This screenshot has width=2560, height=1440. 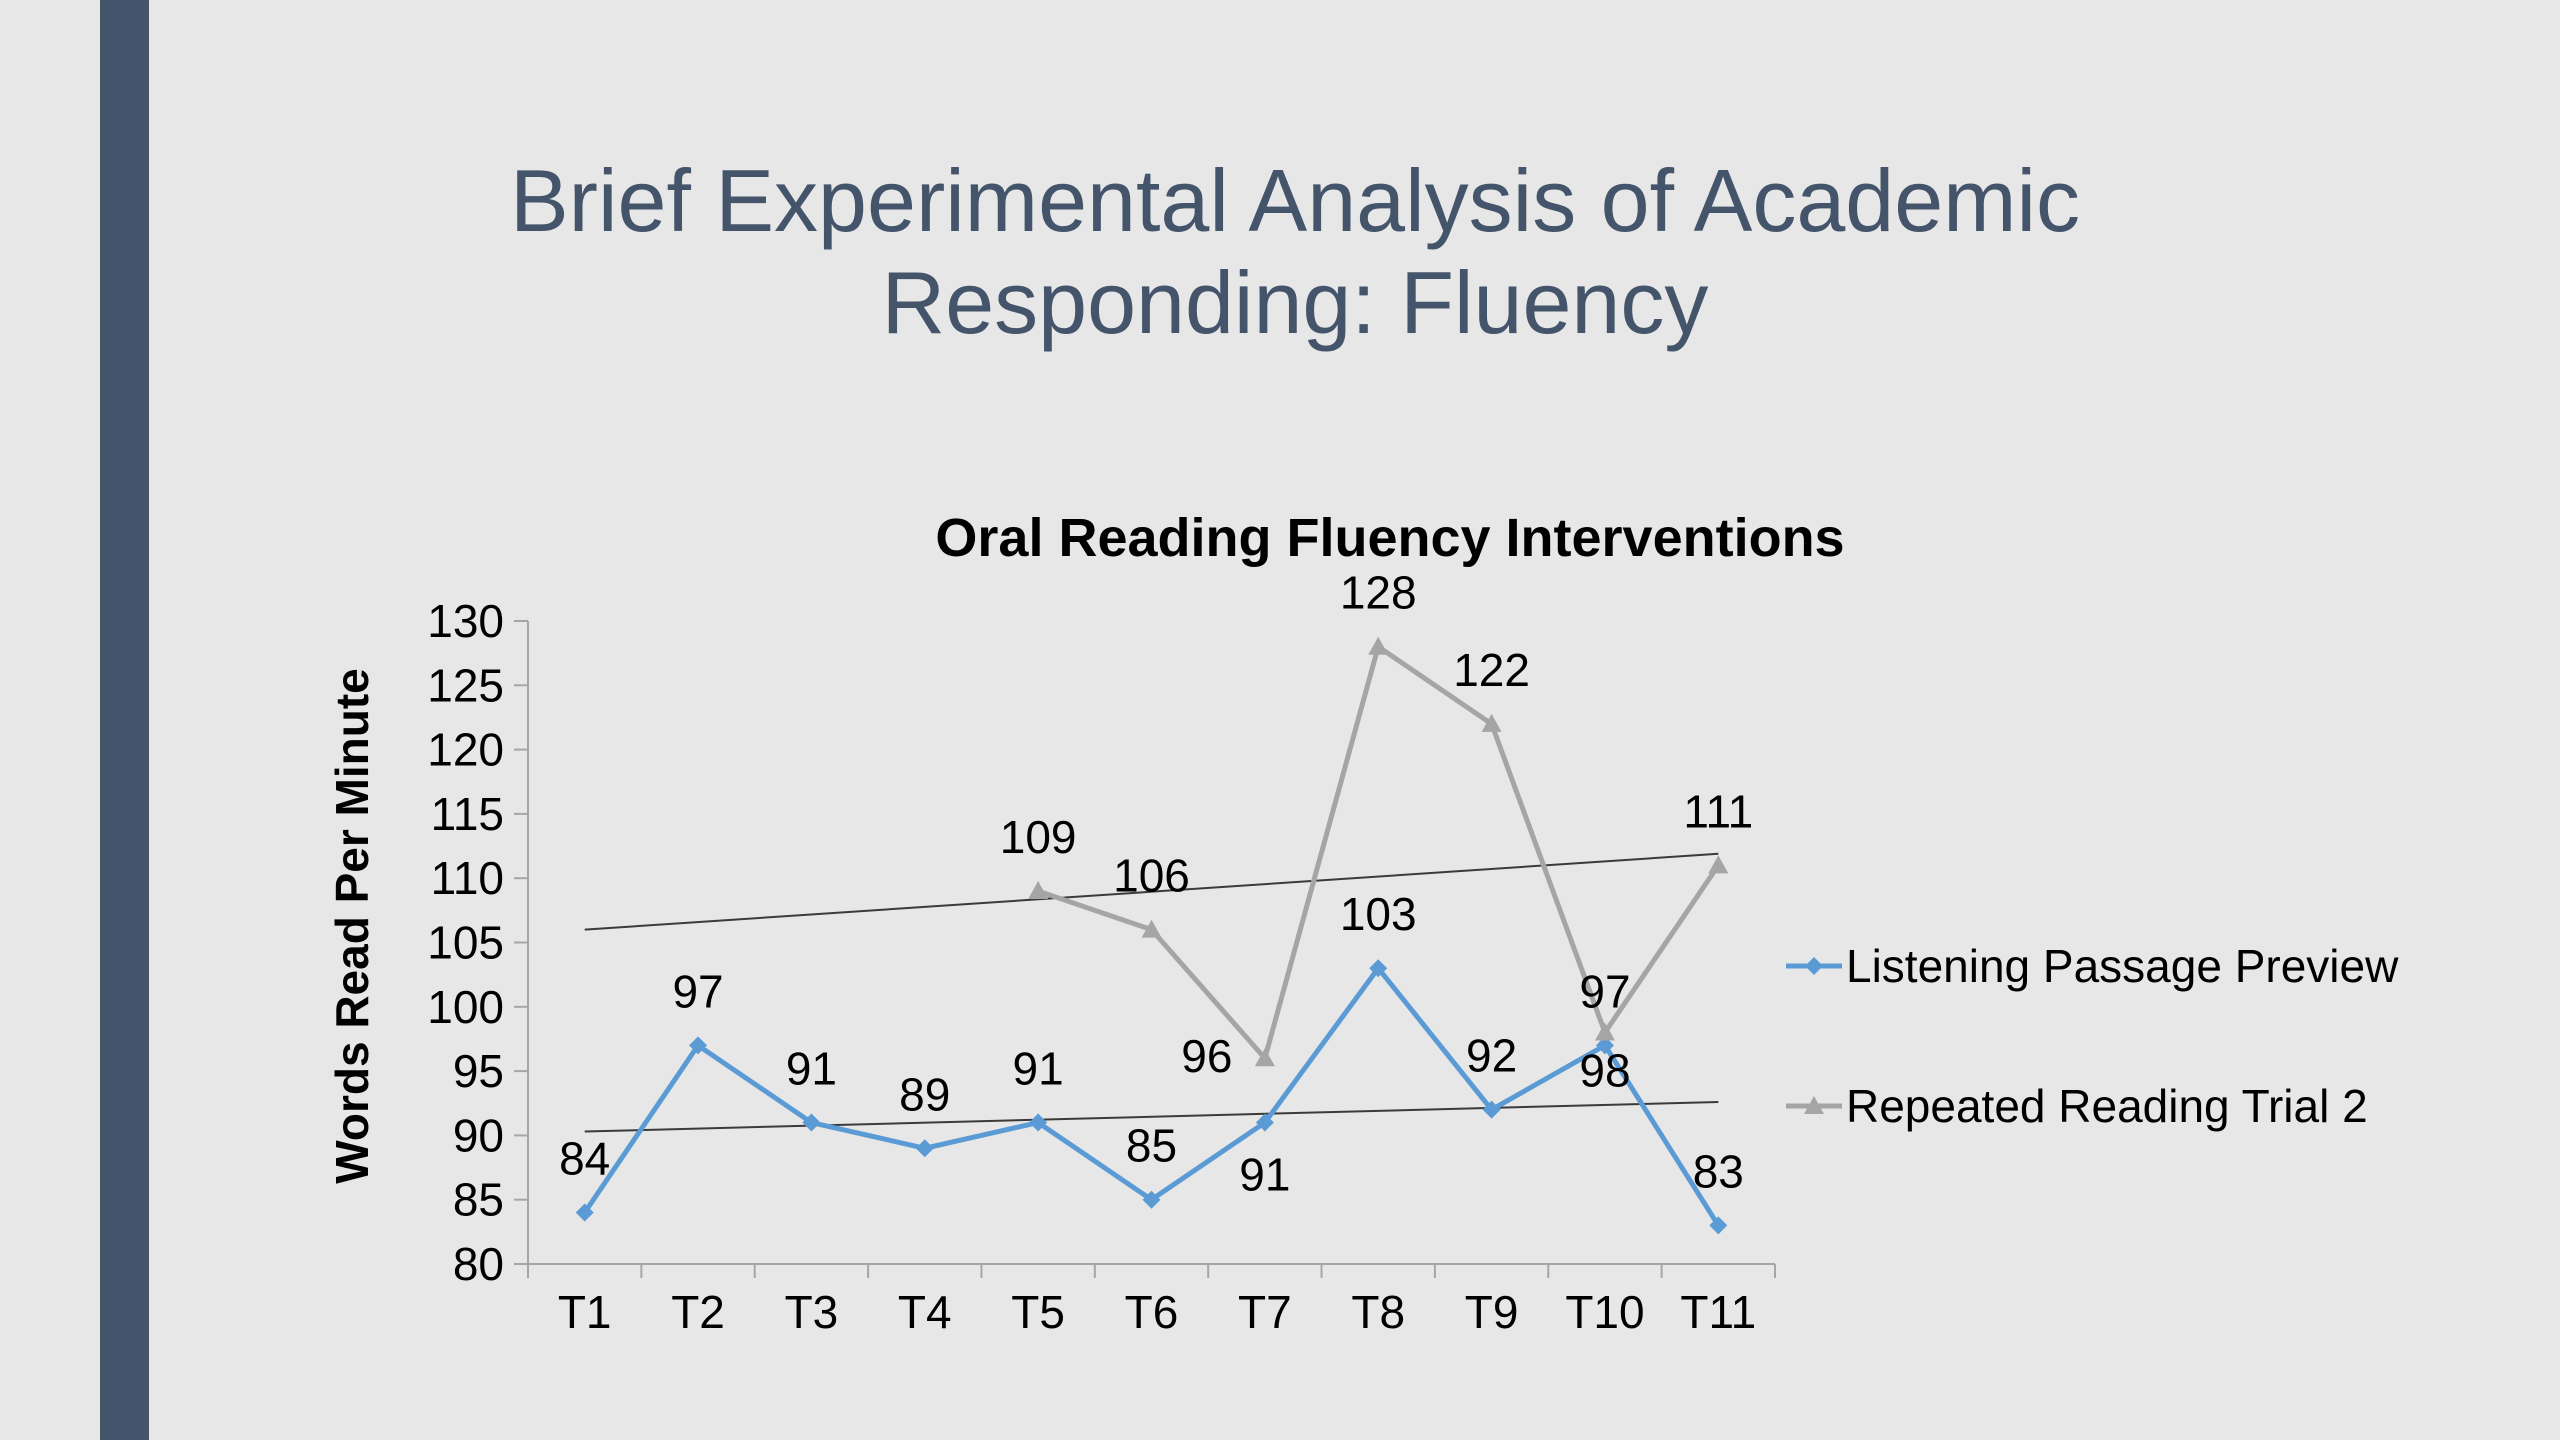 I want to click on x-tick-label: T2, so click(x=698, y=1312).